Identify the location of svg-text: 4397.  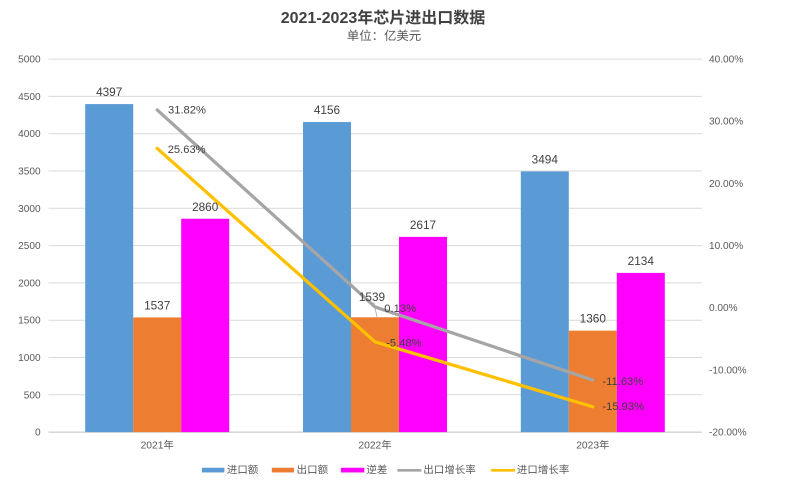
(109, 92).